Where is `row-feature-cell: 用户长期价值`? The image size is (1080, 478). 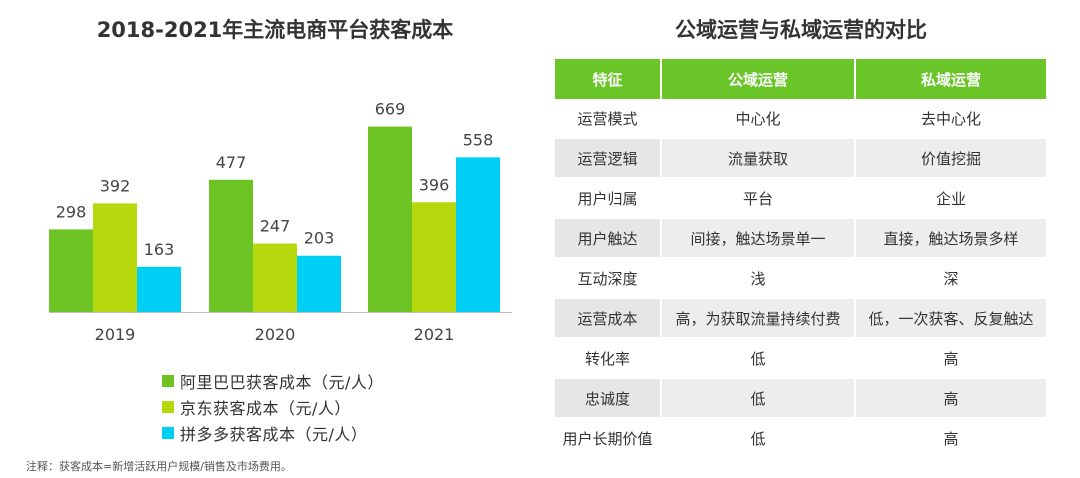
row-feature-cell: 用户长期价值 is located at coordinates (608, 438).